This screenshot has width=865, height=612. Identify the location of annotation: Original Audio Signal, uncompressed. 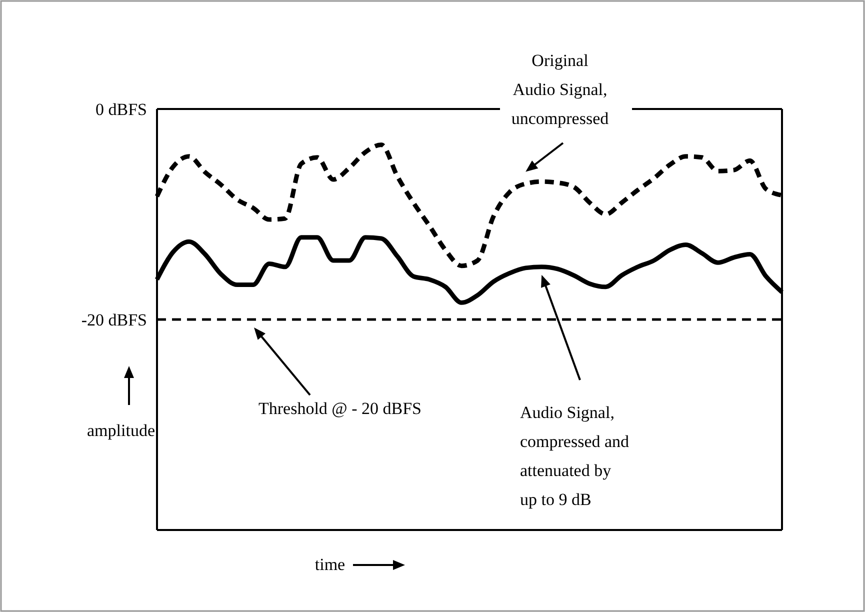
(560, 89).